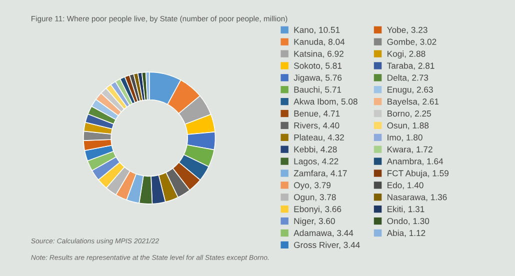  I want to click on legend-label: Niger, 3.60, so click(314, 222).